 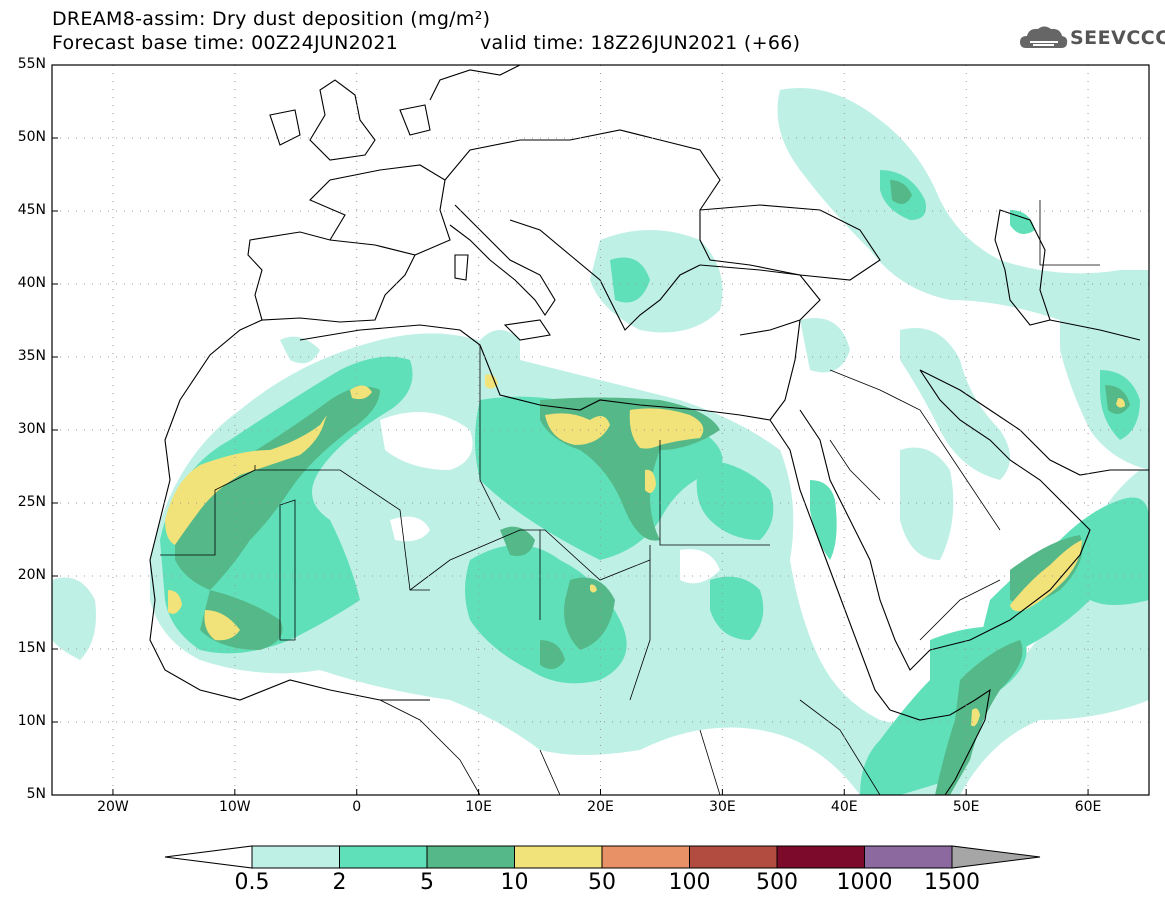 I want to click on colorbar-label: 10, so click(x=514, y=882).